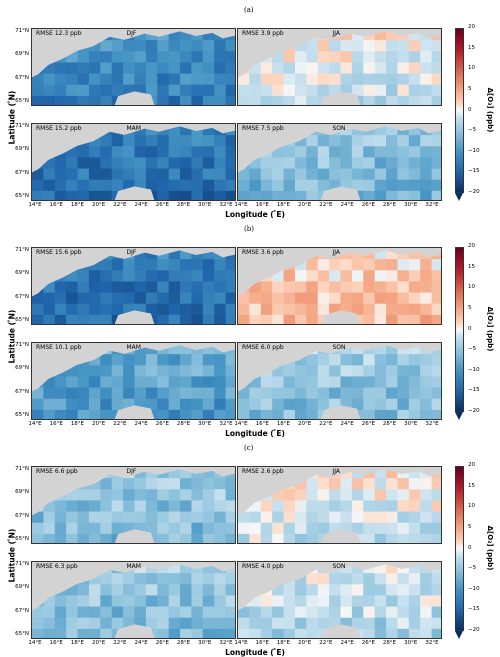 This screenshot has width=500, height=657. I want to click on y-tick-label: 67°N, so click(22, 515).